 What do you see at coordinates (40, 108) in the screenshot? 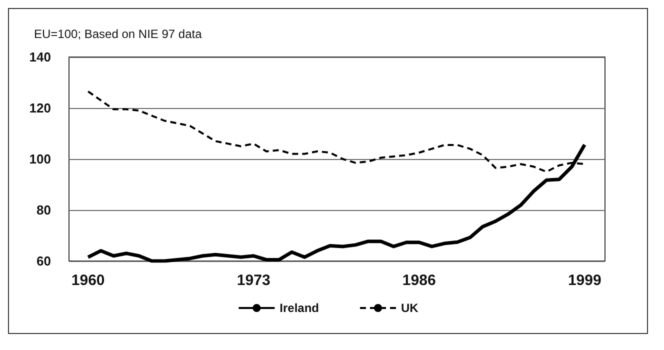
I see `y-tick-label: 120` at bounding box center [40, 108].